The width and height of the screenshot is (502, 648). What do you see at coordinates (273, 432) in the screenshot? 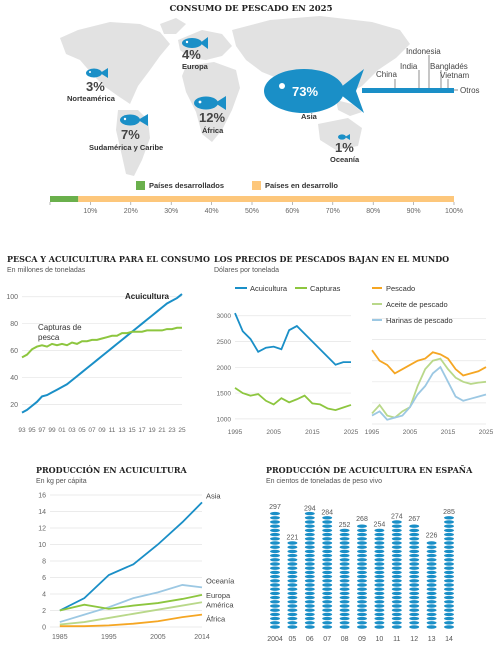
I see `x-tick-label: 2005` at bounding box center [273, 432].